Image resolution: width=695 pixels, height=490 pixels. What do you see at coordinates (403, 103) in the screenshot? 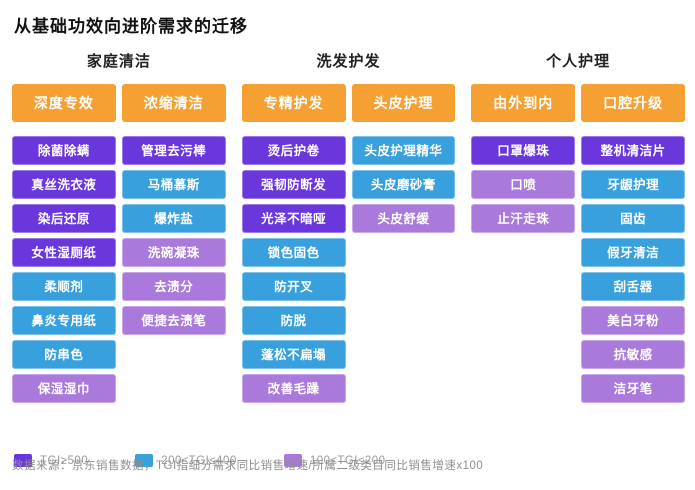
I see `column-header: 头皮护理` at bounding box center [403, 103].